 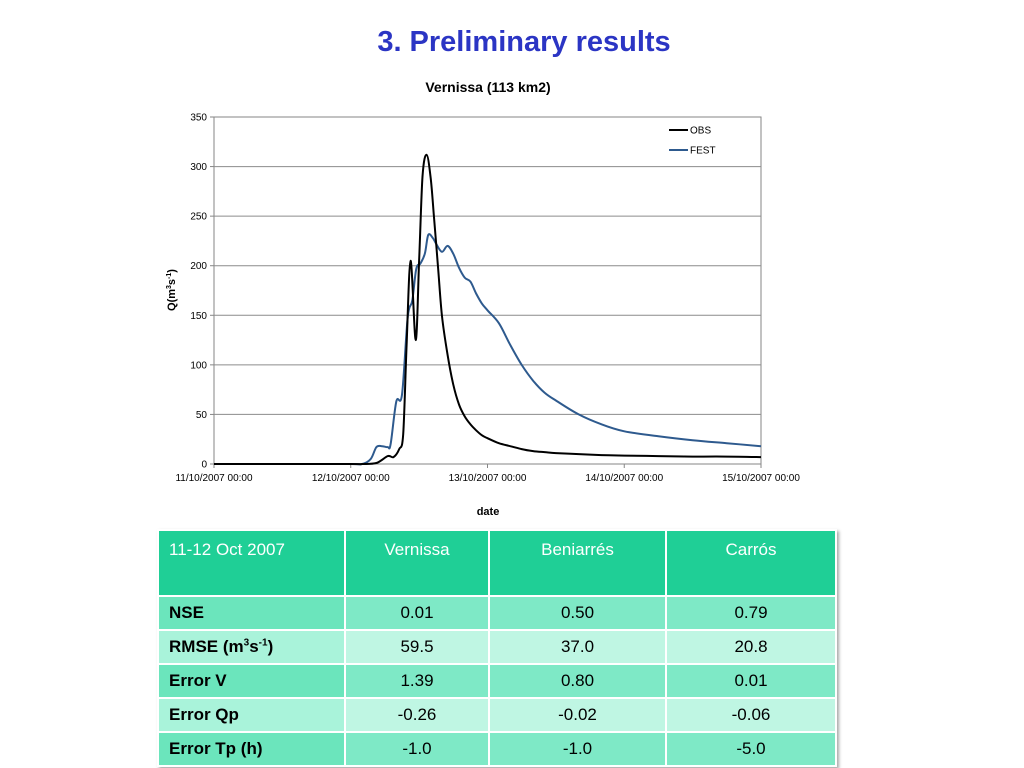 I want to click on x-tick-label: 13/10/2007 00:00, so click(x=488, y=478).